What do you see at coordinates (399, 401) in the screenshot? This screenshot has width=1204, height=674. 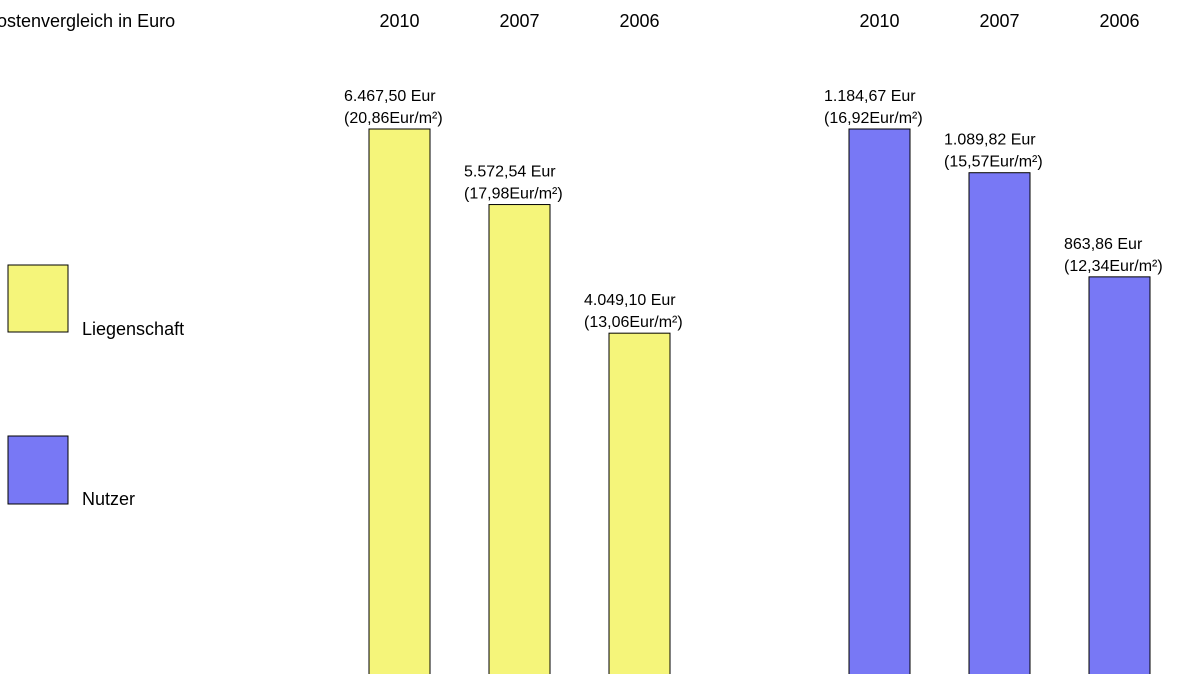 I see `bar-liegenschaft-2010` at bounding box center [399, 401].